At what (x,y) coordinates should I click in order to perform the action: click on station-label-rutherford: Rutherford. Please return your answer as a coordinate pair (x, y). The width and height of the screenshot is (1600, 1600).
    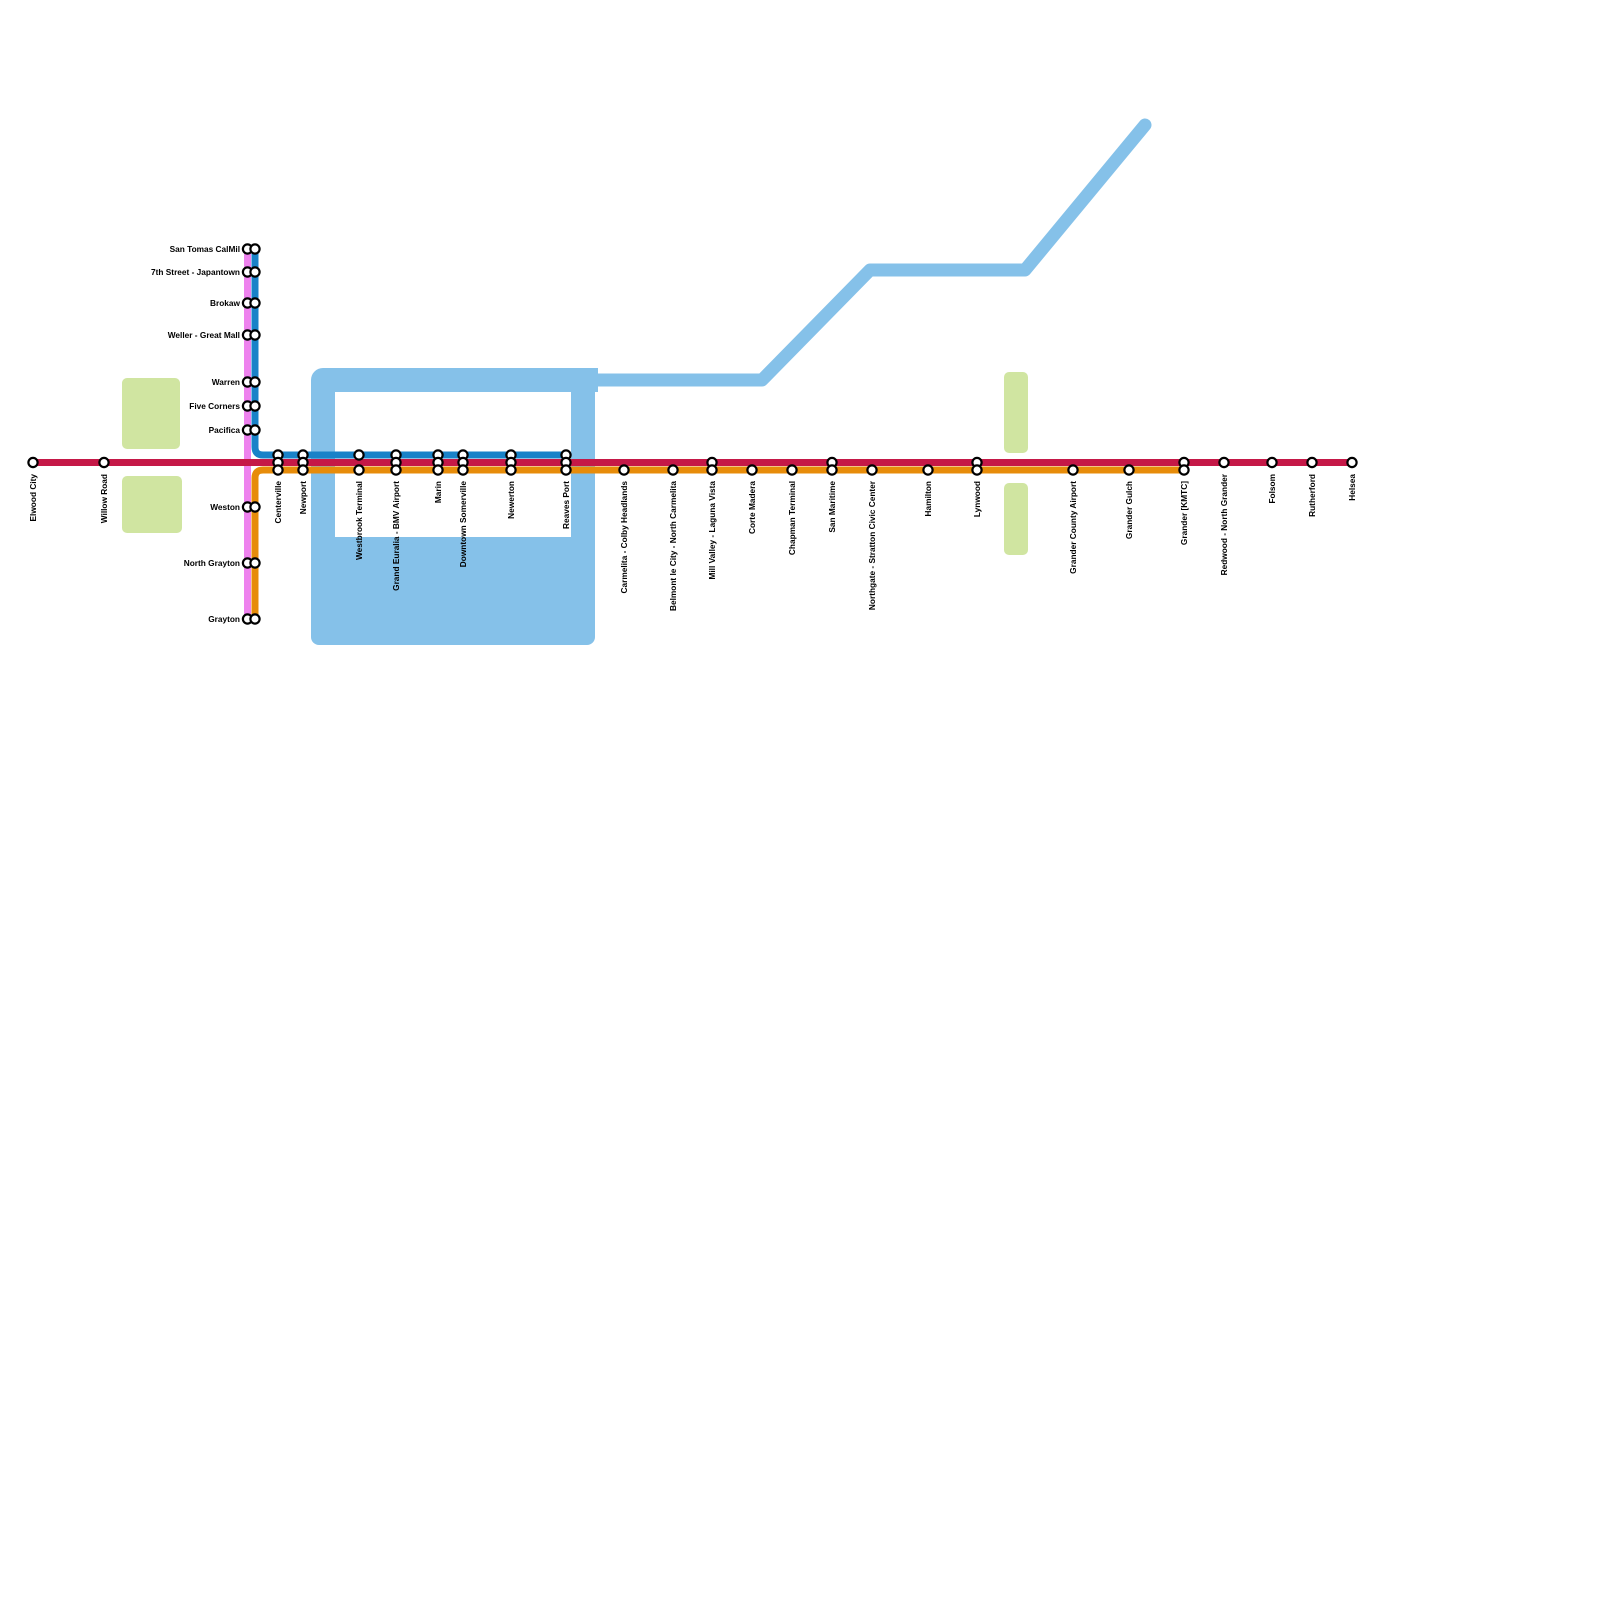
    Looking at the image, I should click on (1312, 495).